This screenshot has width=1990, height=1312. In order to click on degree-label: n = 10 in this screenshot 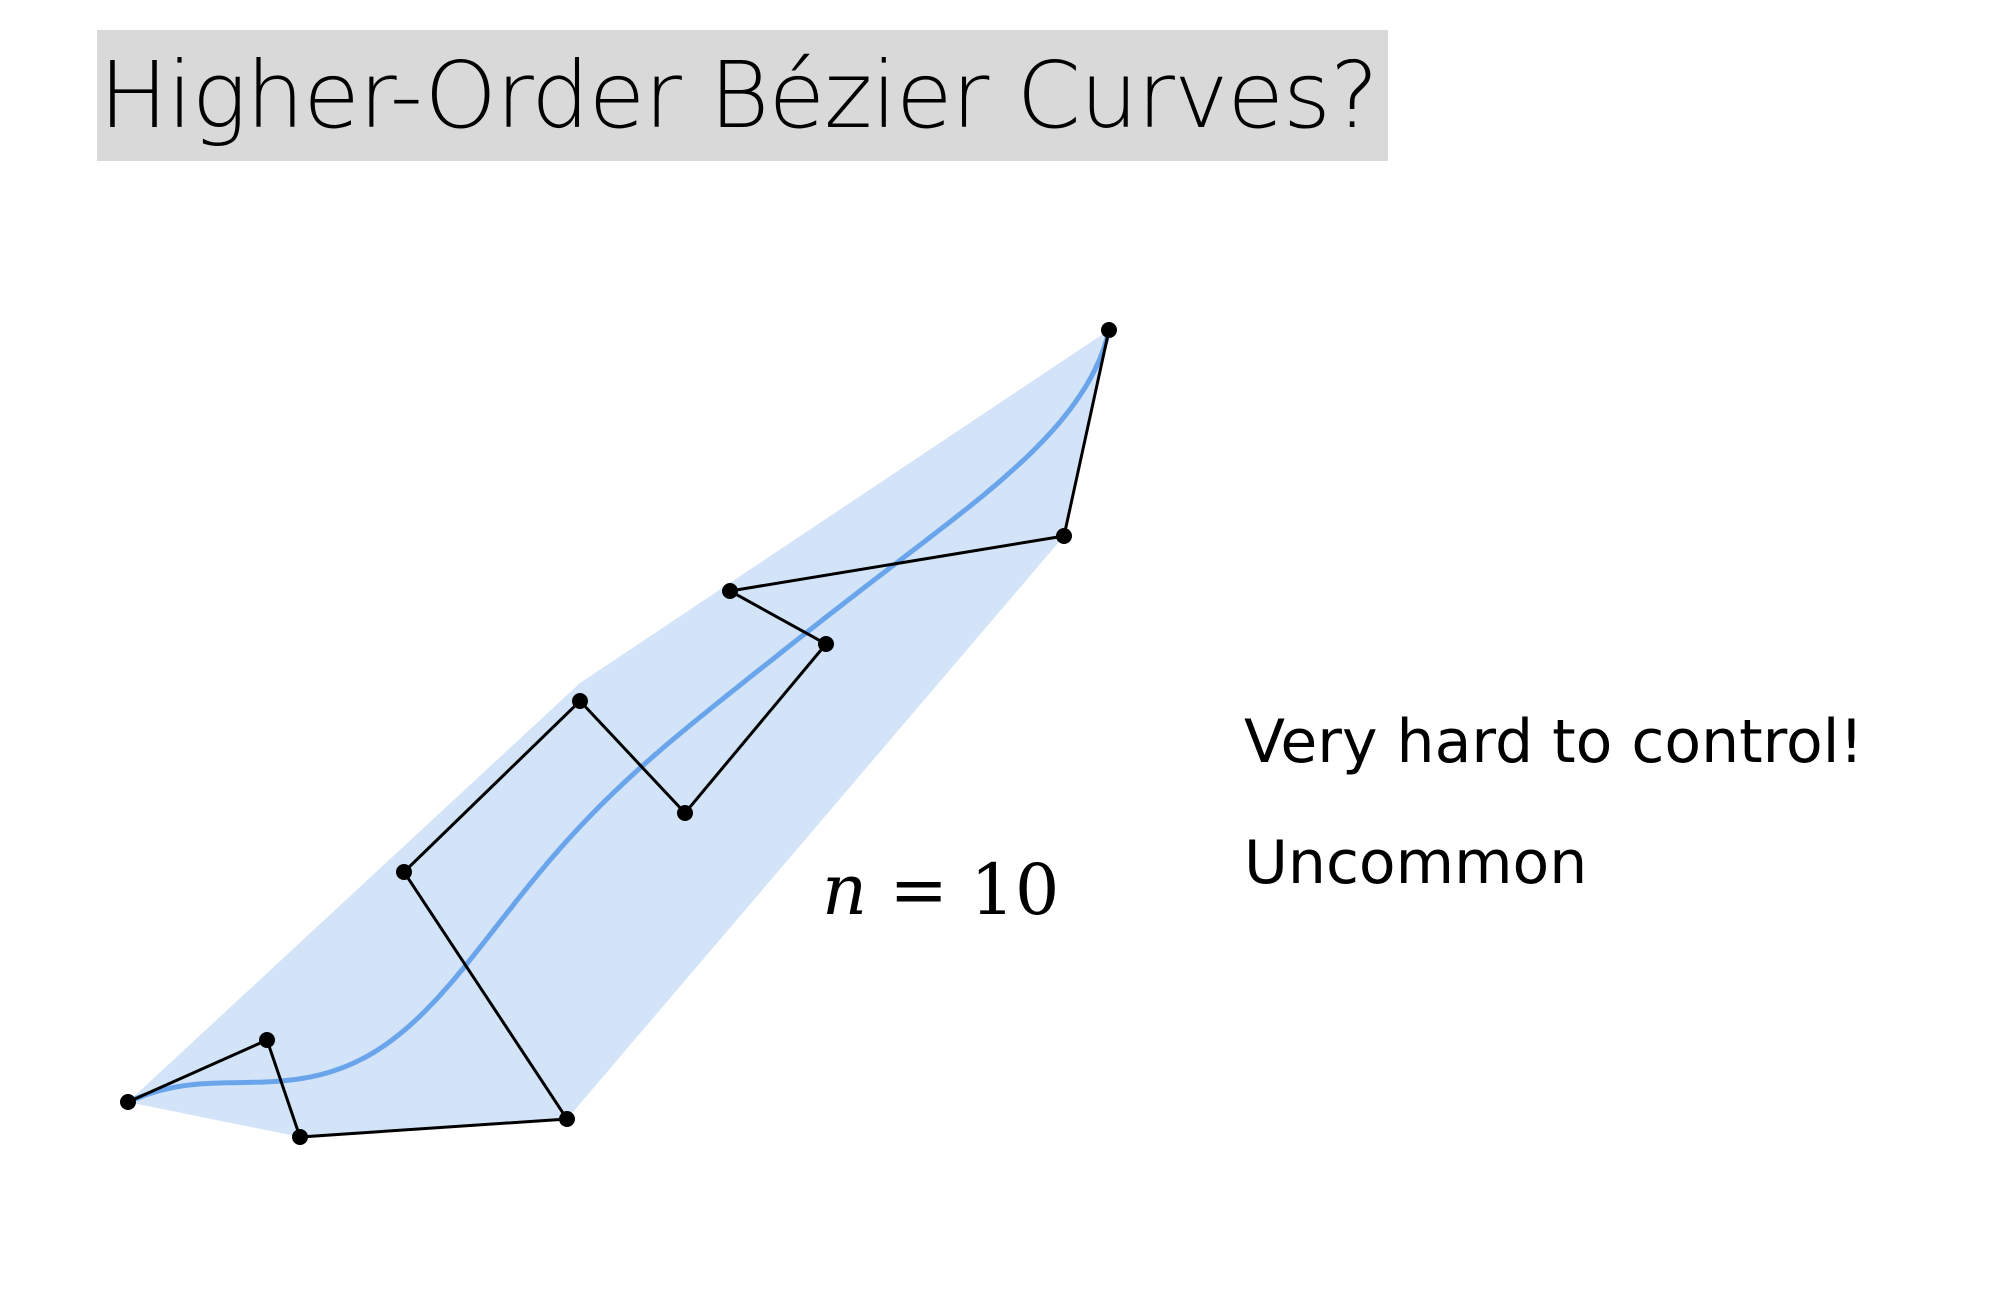, I will do `click(940, 890)`.